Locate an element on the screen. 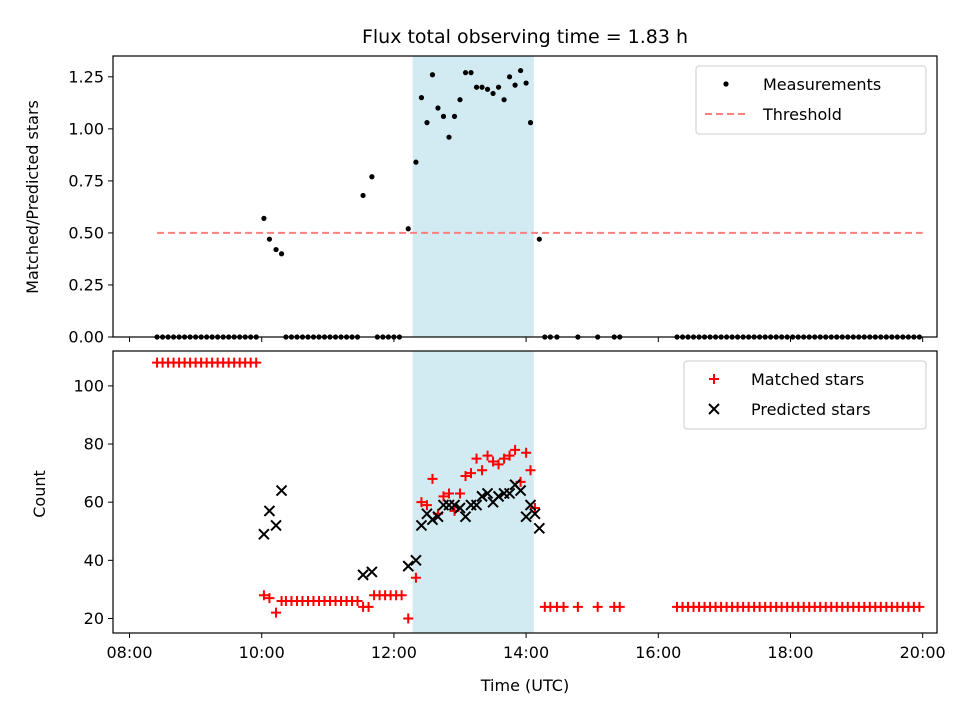  y-tick-label: 20 is located at coordinates (94, 618).